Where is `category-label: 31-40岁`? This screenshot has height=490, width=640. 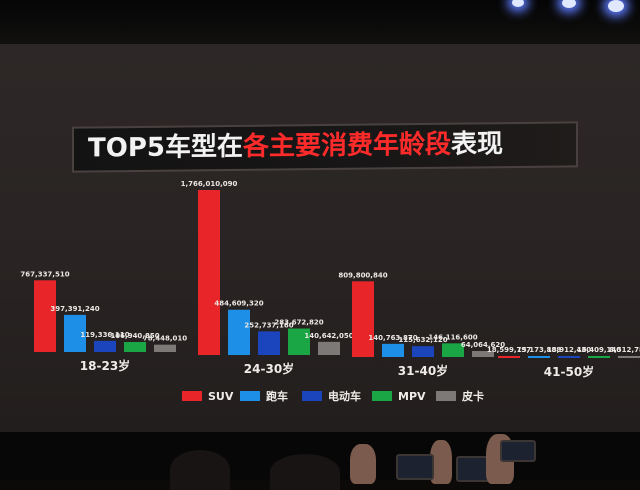
category-label: 31-40岁 is located at coordinates (423, 370).